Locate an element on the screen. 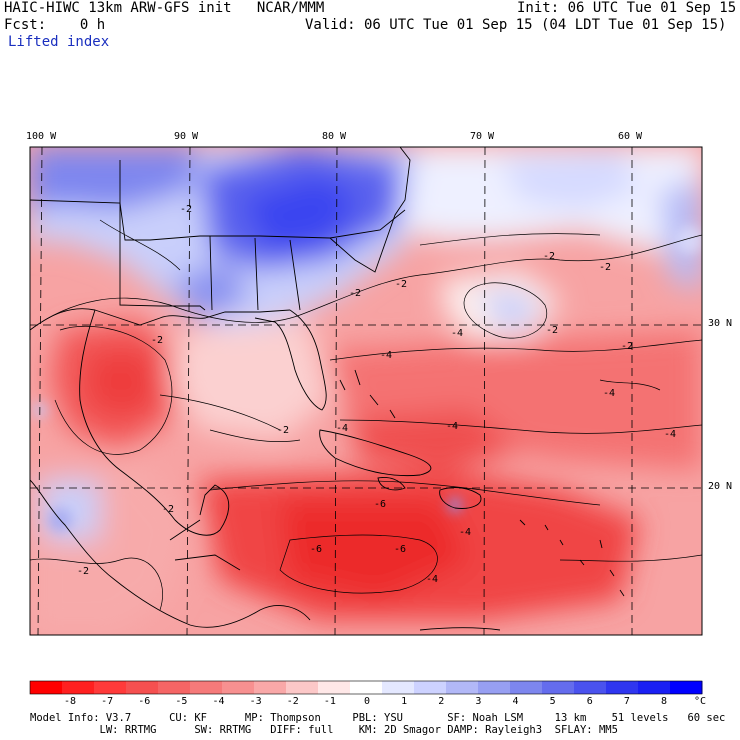  colorbar-tick-label: 3 is located at coordinates (478, 701).